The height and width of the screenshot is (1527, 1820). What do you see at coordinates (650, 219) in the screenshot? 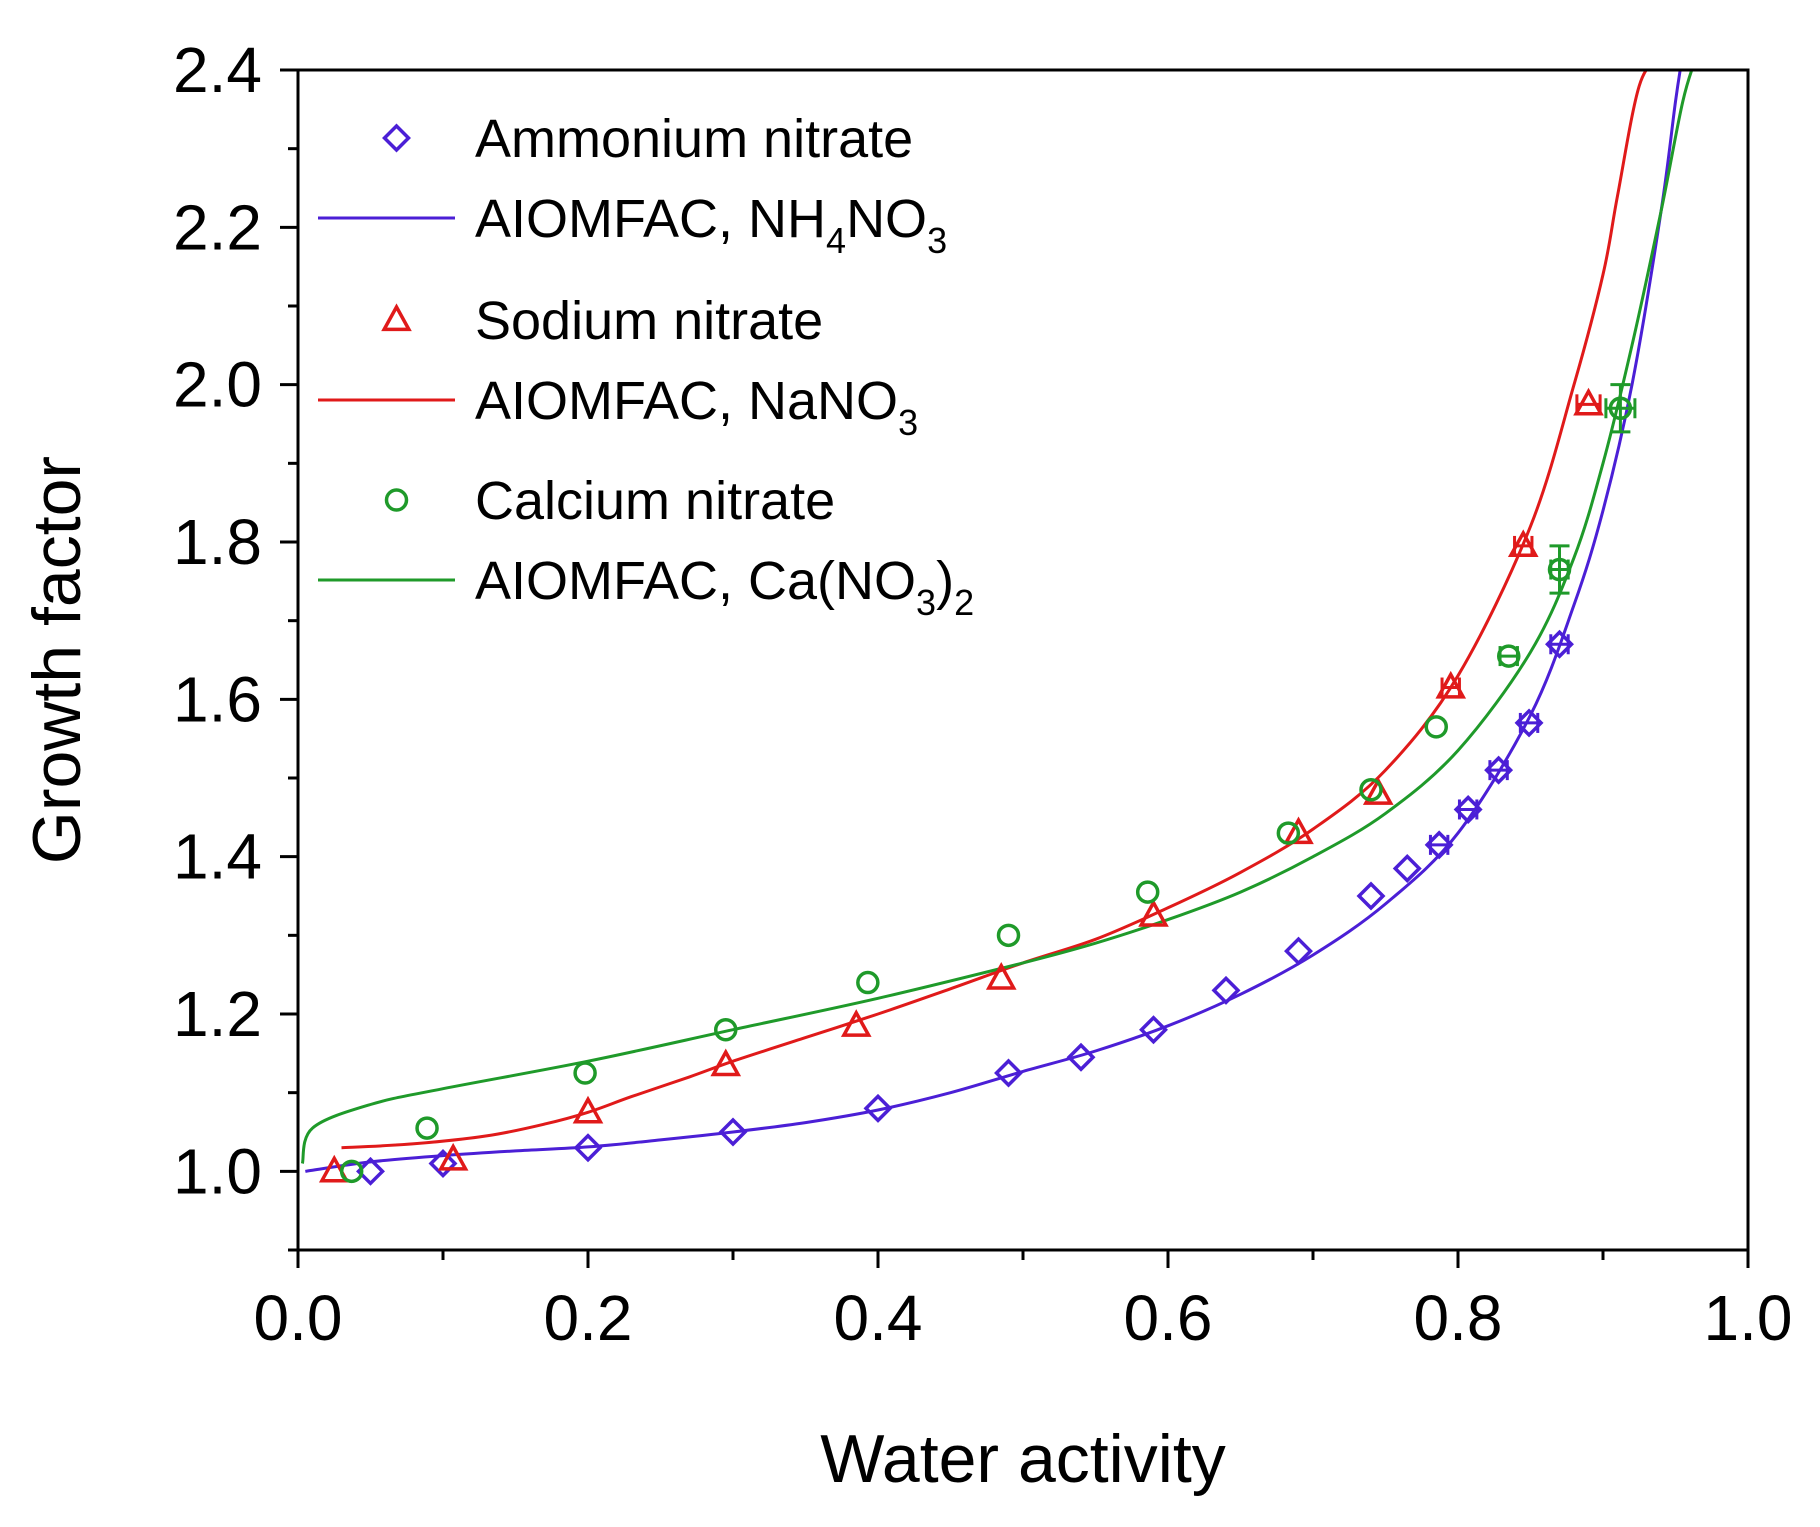
I see `legend-text-part: AIOMFAC, NH` at bounding box center [650, 219].